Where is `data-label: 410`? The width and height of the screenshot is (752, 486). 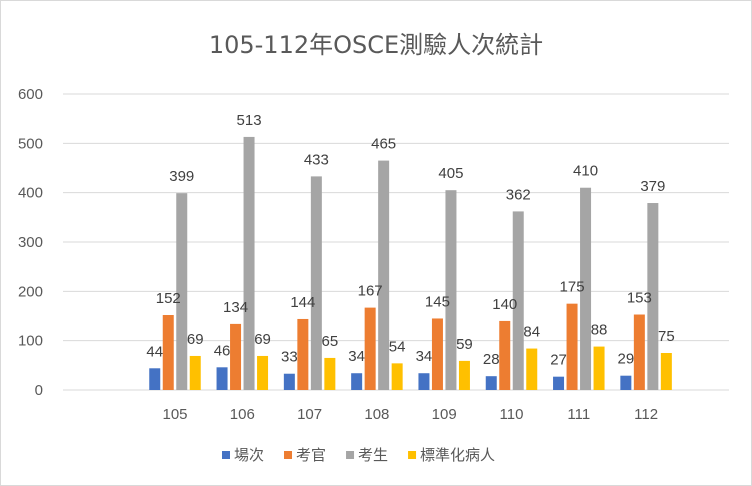 data-label: 410 is located at coordinates (585, 171).